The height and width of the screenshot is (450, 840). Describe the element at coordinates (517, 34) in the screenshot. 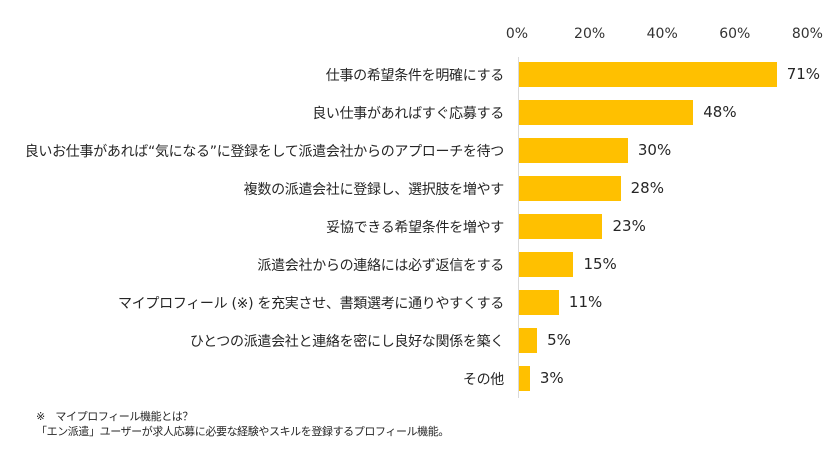

I see `x-axis-tick-label: 0%` at that location.